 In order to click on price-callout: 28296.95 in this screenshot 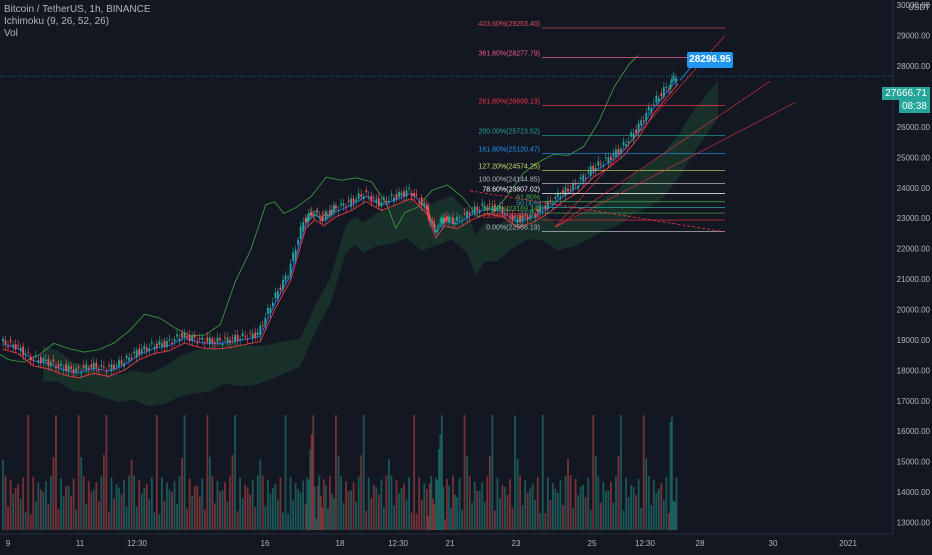, I will do `click(710, 60)`.